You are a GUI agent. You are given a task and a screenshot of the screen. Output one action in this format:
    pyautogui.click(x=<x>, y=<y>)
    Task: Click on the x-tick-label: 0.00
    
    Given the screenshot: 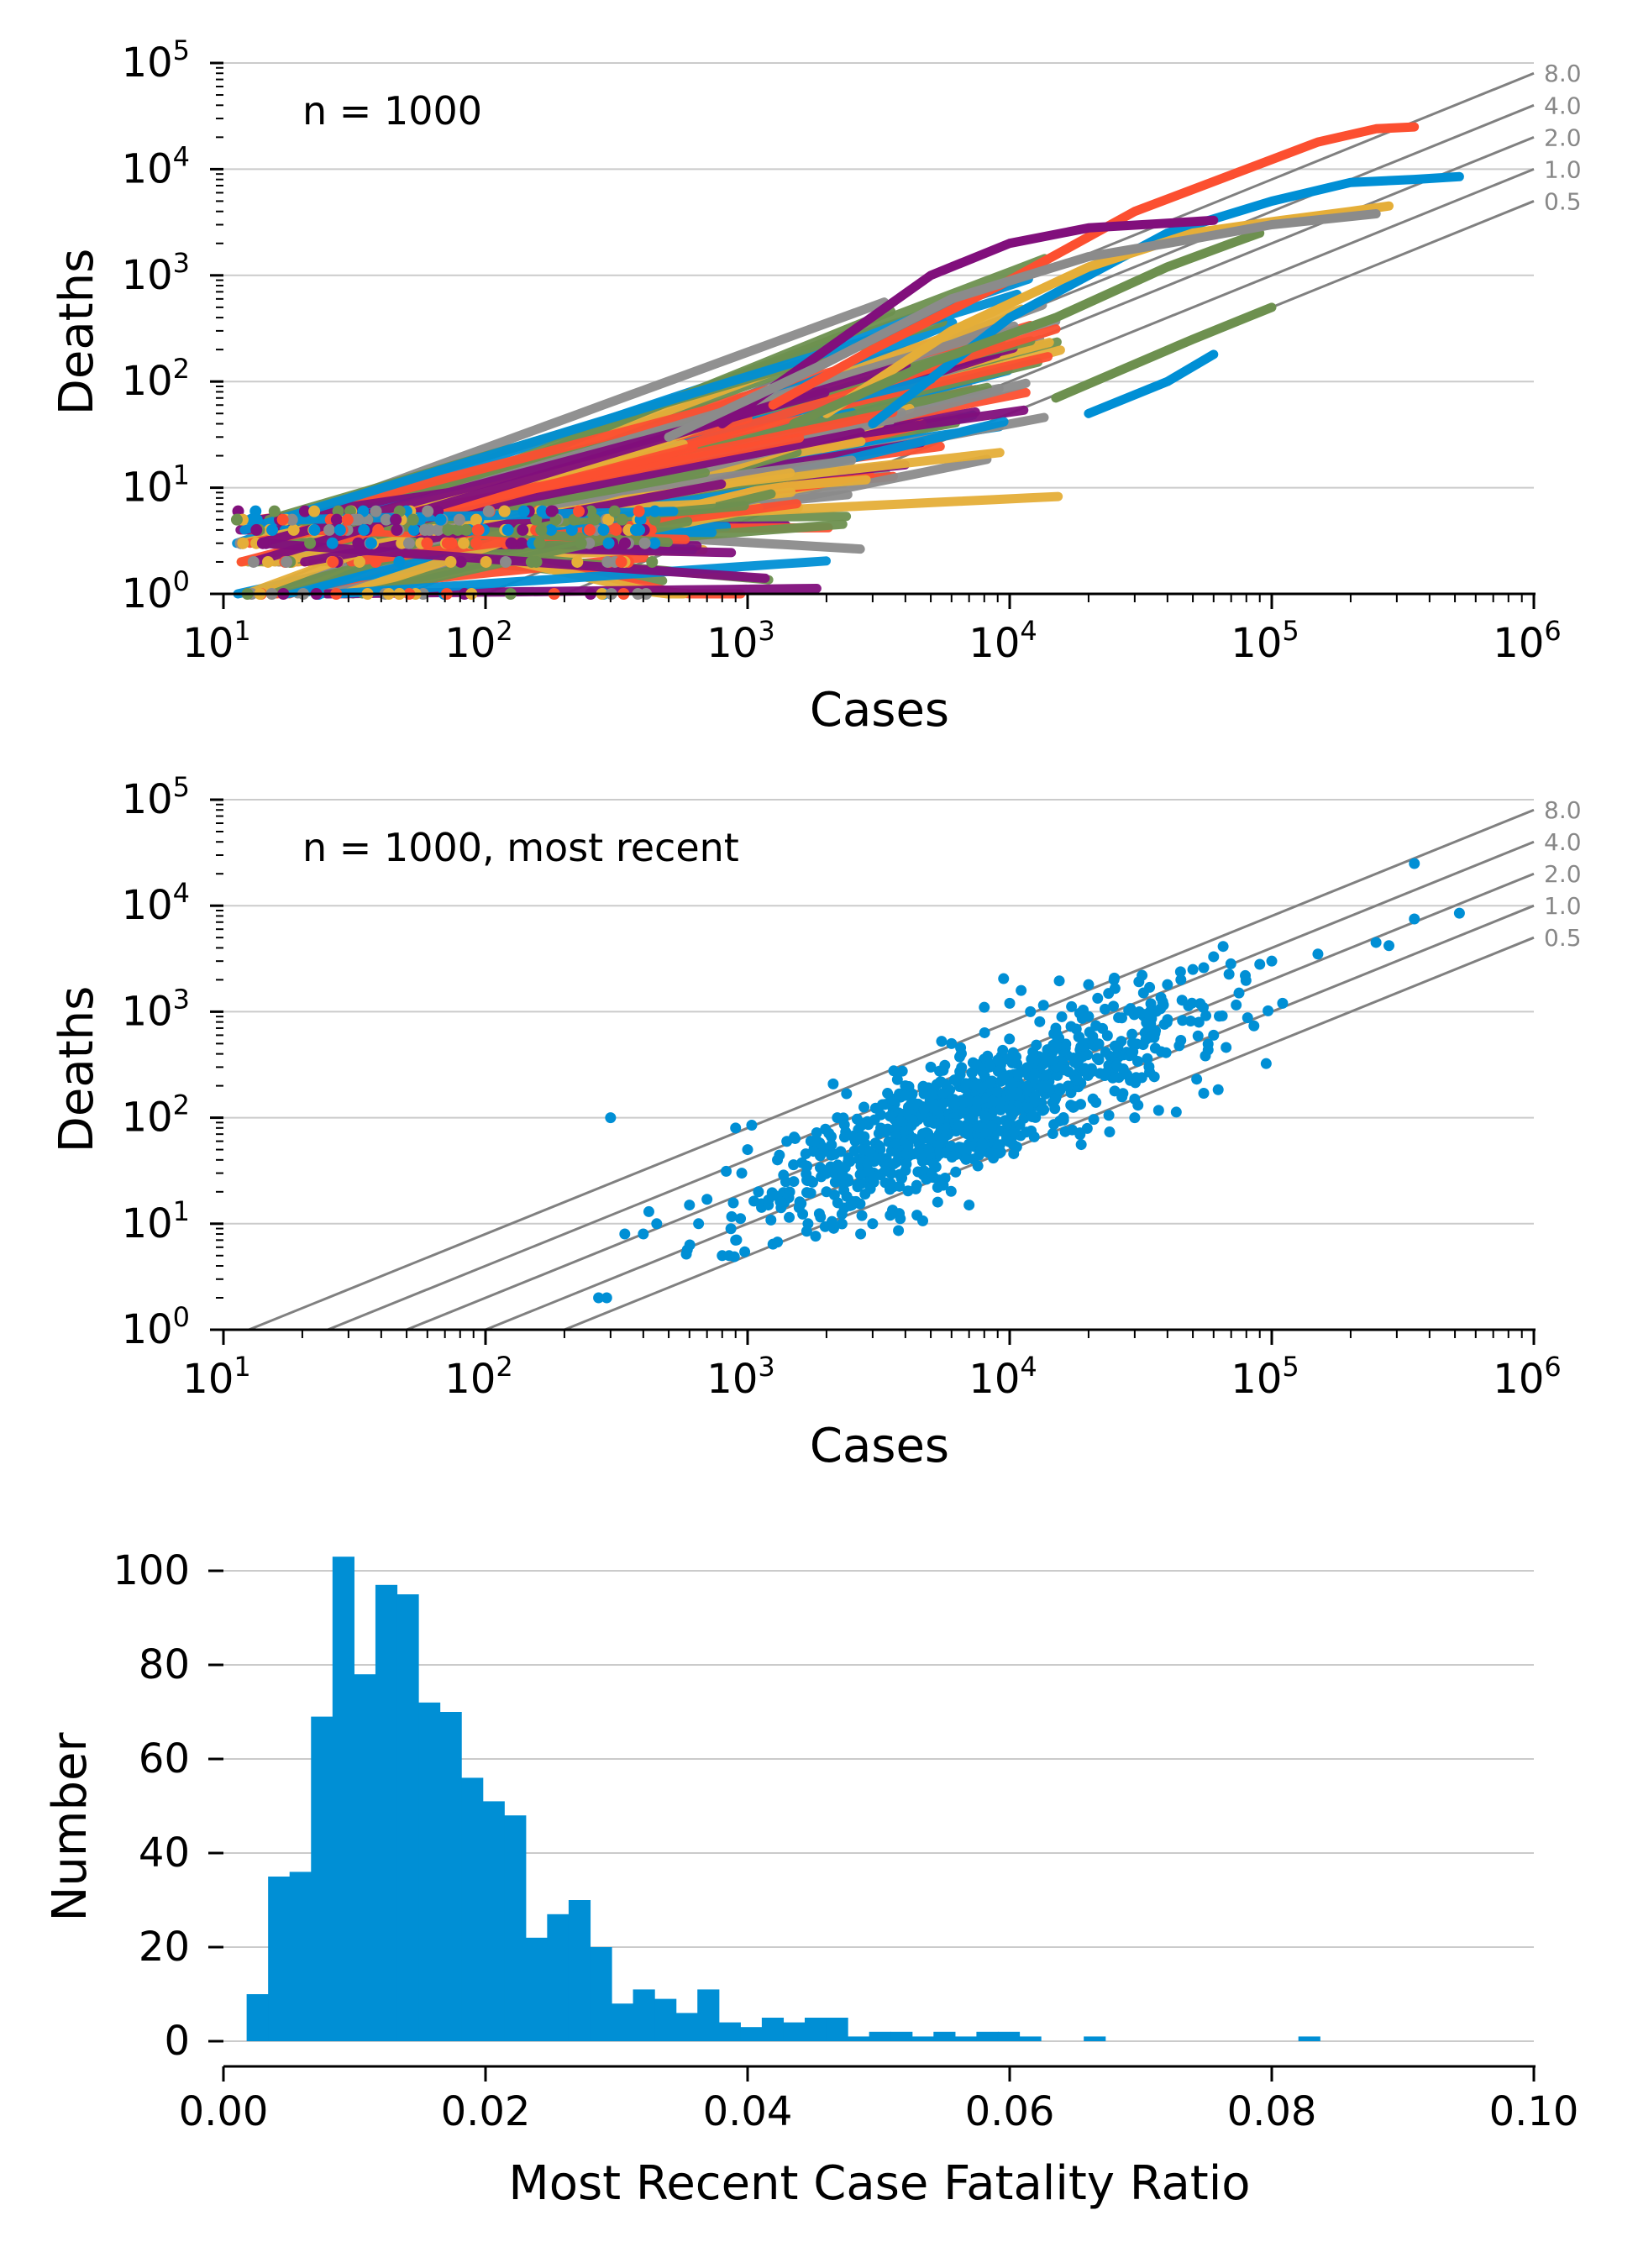 What is the action you would take?
    pyautogui.click(x=224, y=2111)
    